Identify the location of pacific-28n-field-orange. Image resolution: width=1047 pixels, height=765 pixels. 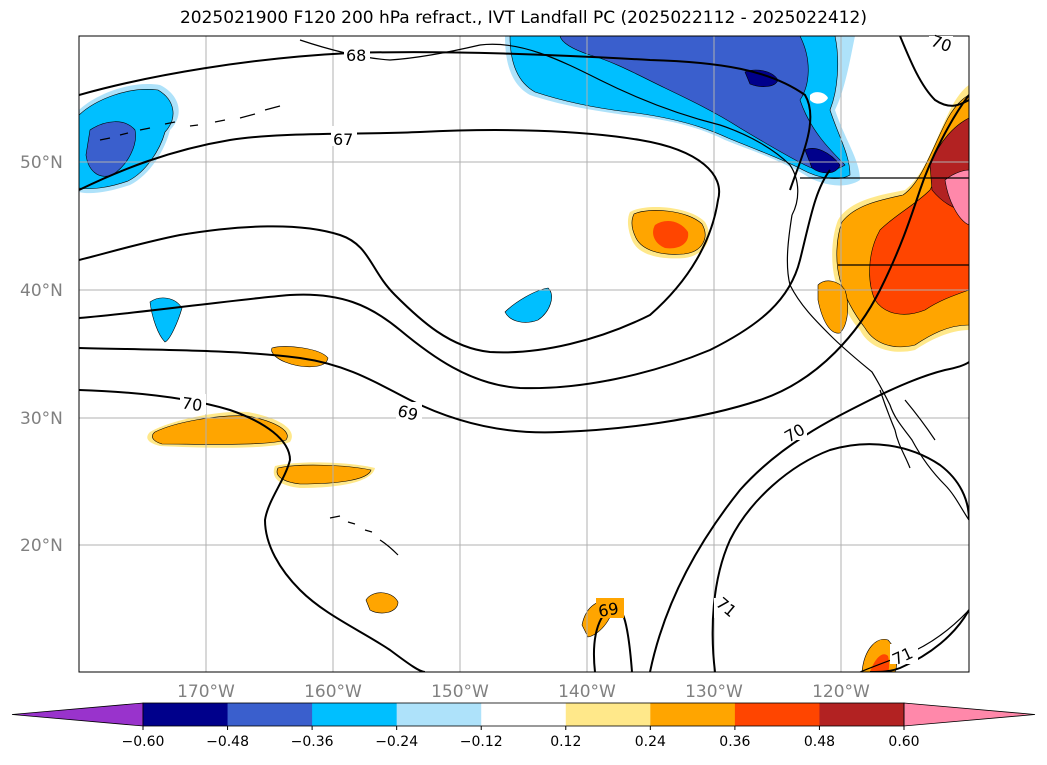
(220, 430).